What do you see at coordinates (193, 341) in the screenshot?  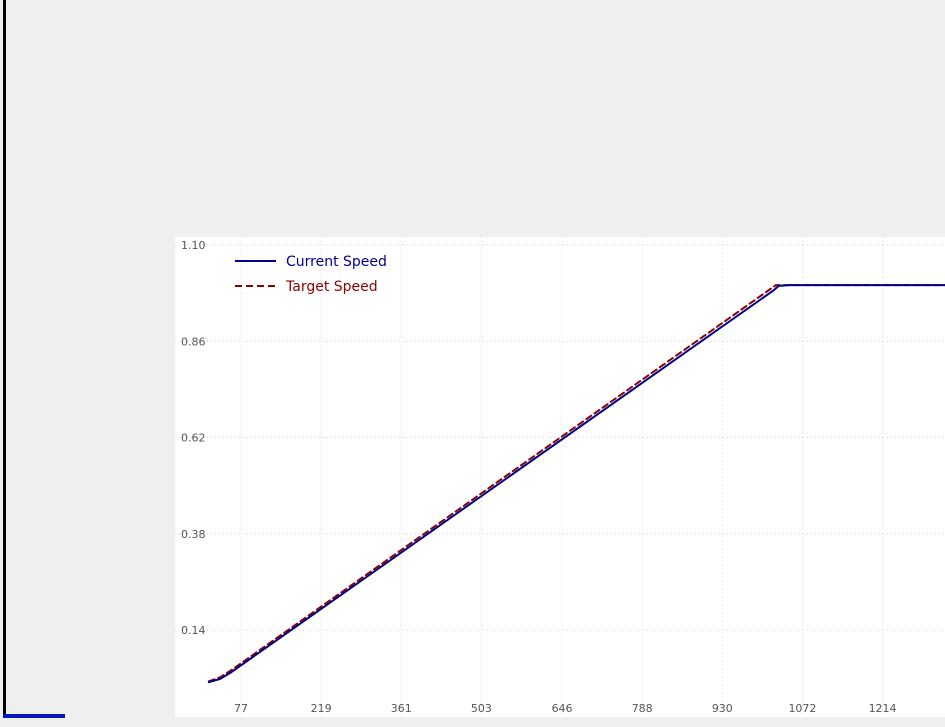 I see `y-tick-label: 0.86` at bounding box center [193, 341].